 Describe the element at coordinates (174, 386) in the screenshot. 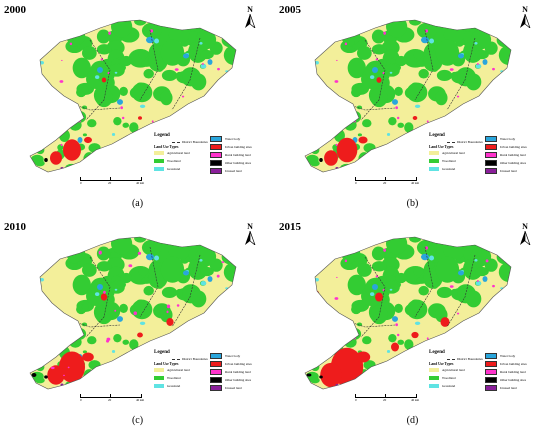

I see `legend-label: Grassland` at that location.